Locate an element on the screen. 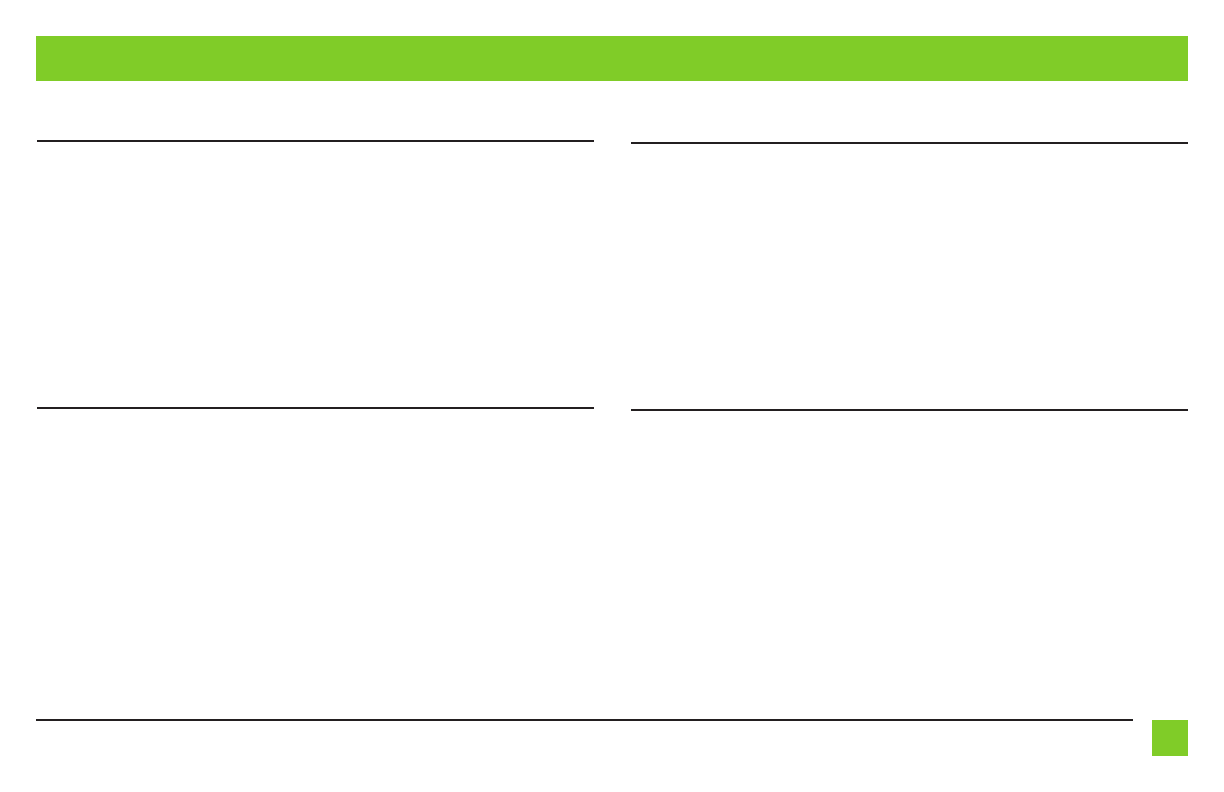 This screenshot has height=792, width=1224. section-divider-top-right is located at coordinates (909, 143).